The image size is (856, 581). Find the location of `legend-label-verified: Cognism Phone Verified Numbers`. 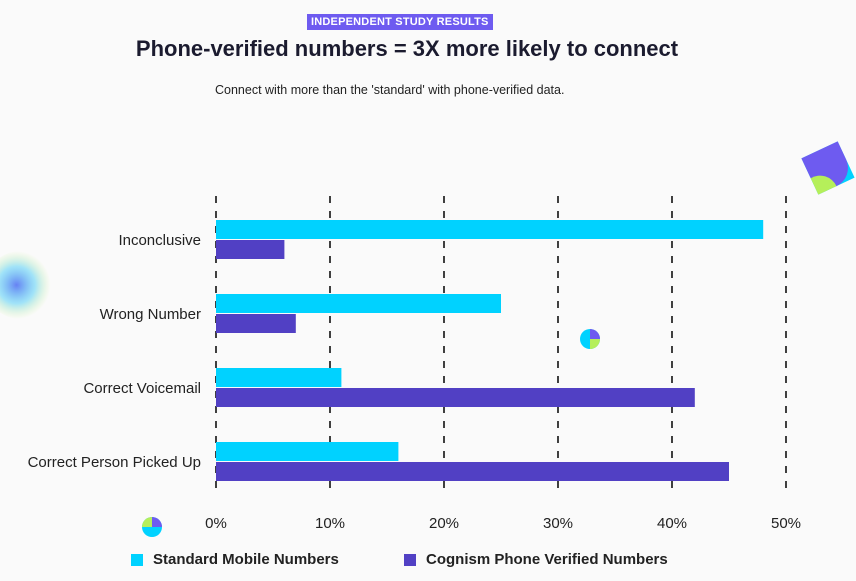

legend-label-verified: Cognism Phone Verified Numbers is located at coordinates (547, 559).